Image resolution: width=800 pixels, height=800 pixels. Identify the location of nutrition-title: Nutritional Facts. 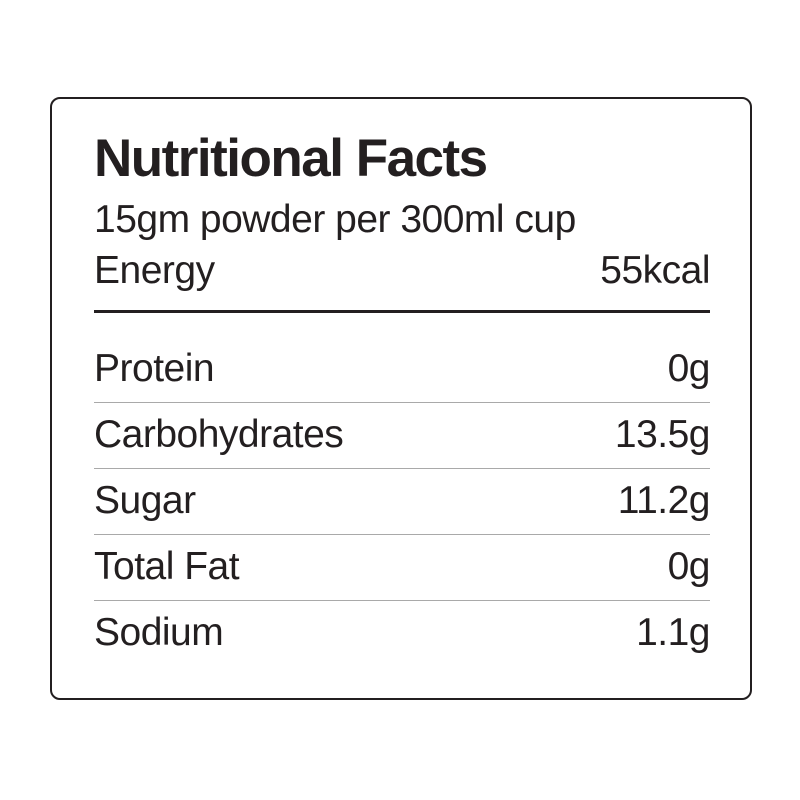
(291, 158).